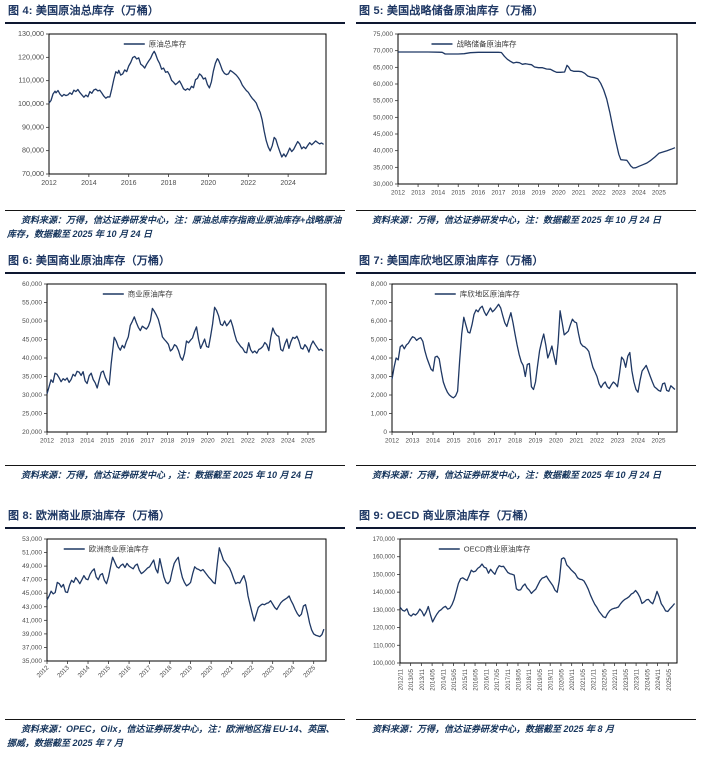 This screenshot has height=759, width=702. I want to click on svg-text: 39,000, so click(32, 634).